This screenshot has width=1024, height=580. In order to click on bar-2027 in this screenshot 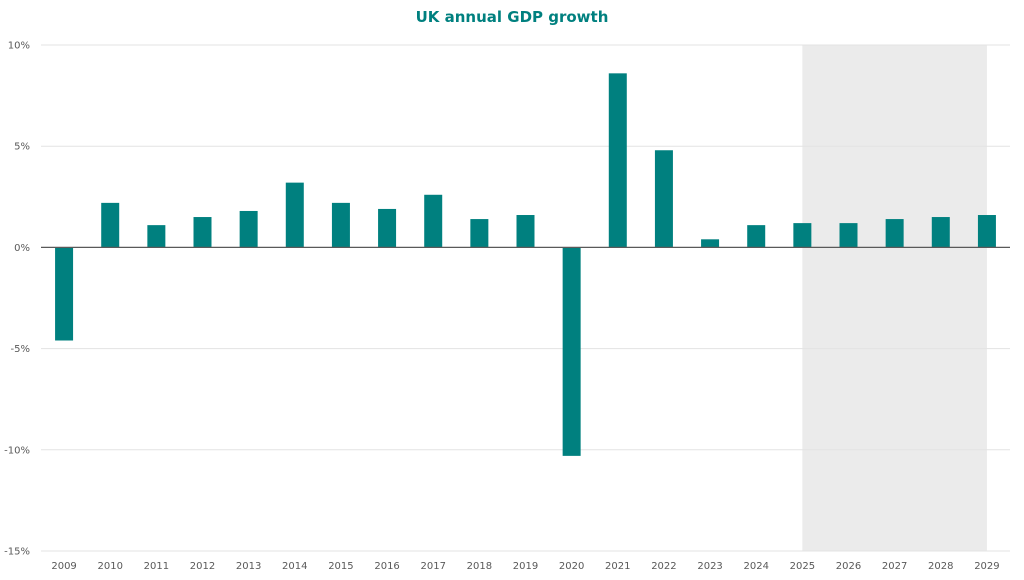, I will do `click(894, 233)`.